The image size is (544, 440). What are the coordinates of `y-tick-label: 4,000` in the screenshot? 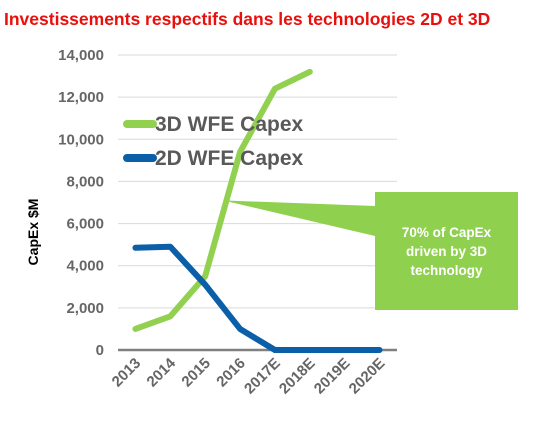 It's located at (85, 266).